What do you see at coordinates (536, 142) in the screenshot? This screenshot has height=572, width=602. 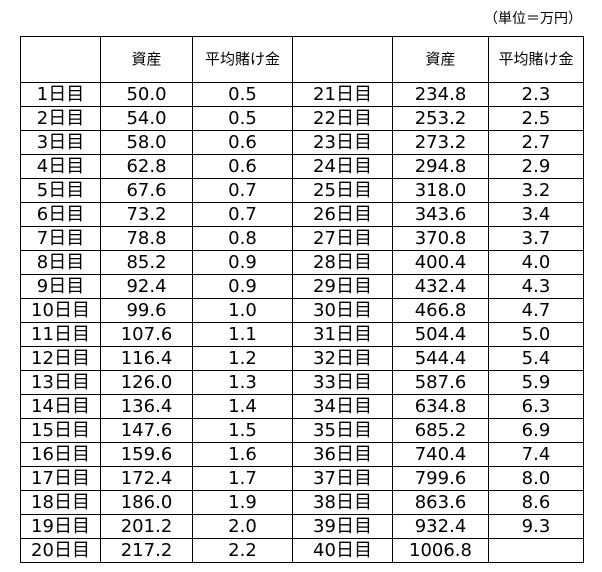 I see `table-cell: 2.7` at bounding box center [536, 142].